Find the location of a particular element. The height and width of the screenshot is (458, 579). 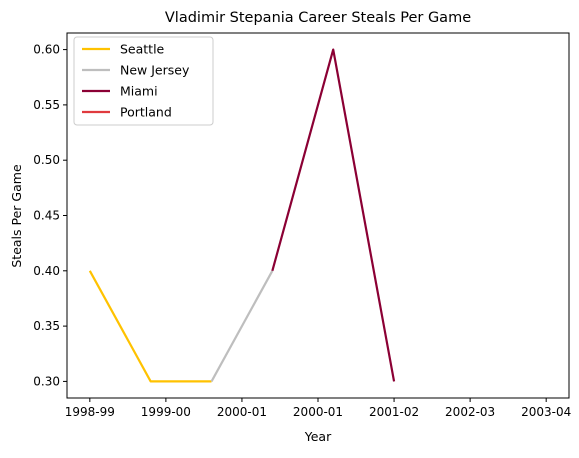

y-tick-label: 0.35 is located at coordinates (46, 326).